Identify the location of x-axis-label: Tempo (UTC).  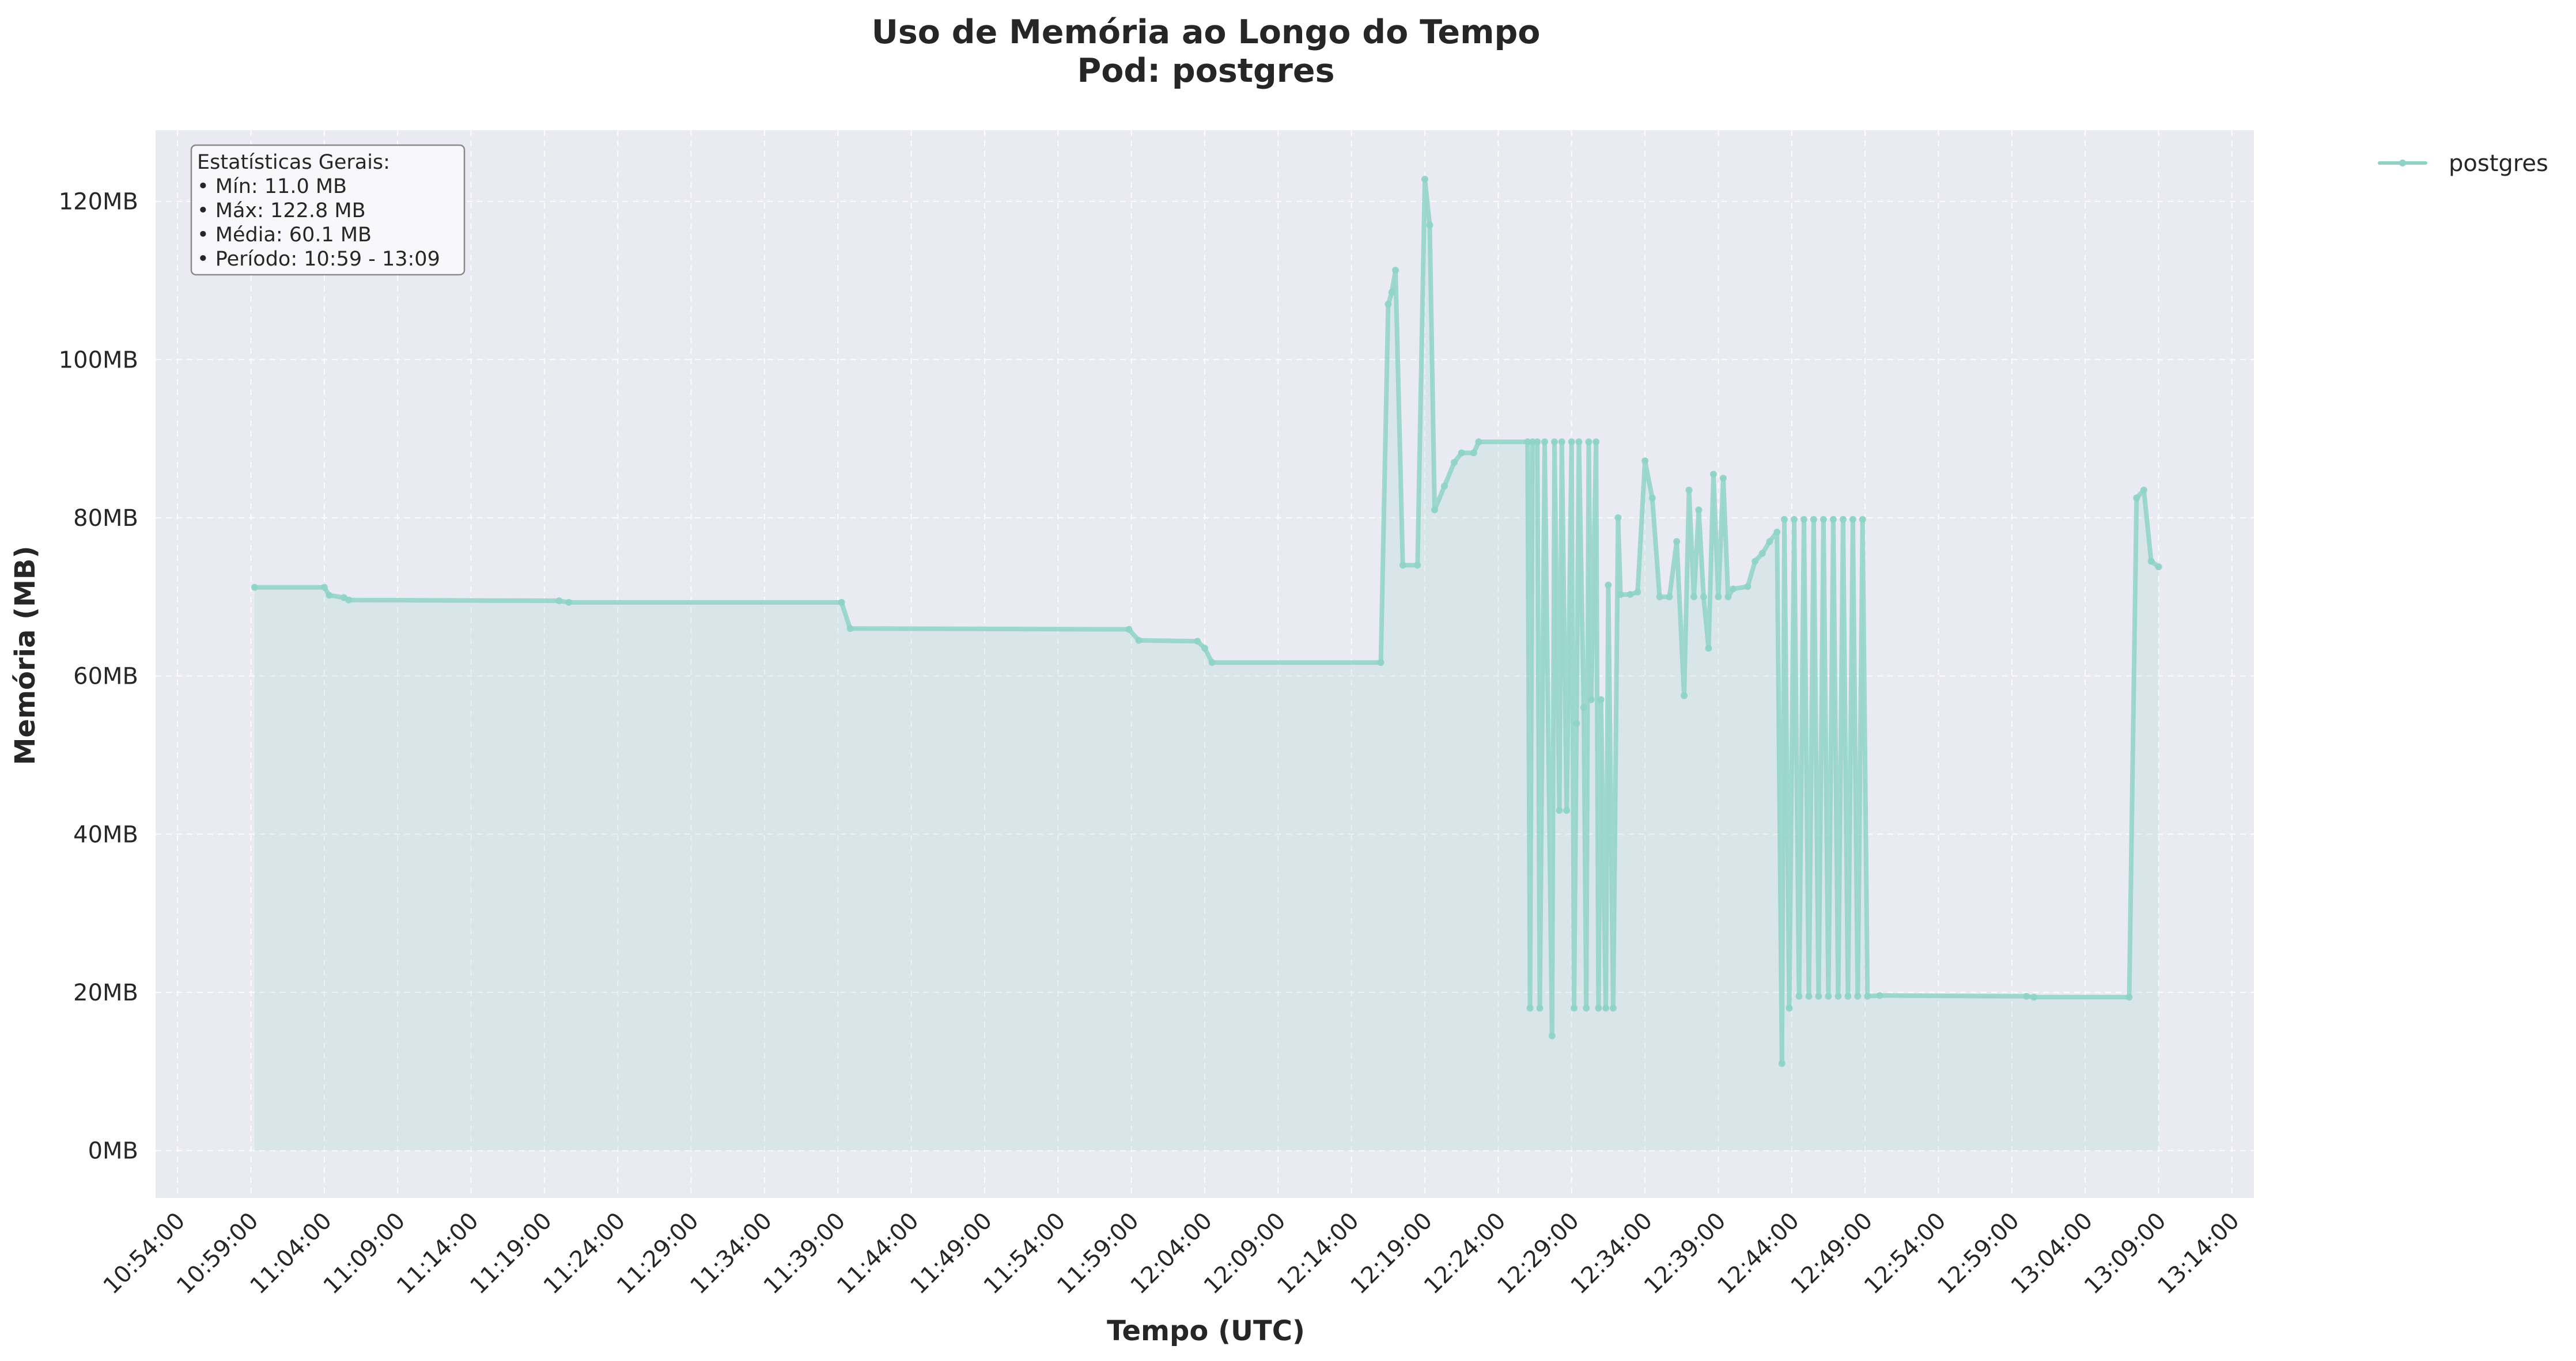
(1206, 1331).